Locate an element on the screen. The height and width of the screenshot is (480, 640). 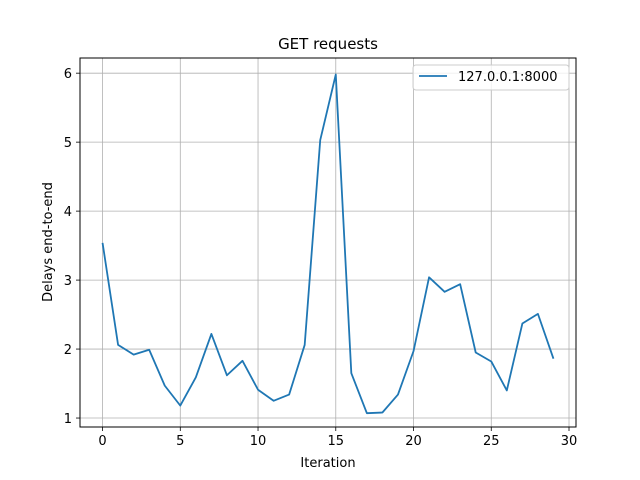
y-tick-label: 4 is located at coordinates (68, 212).